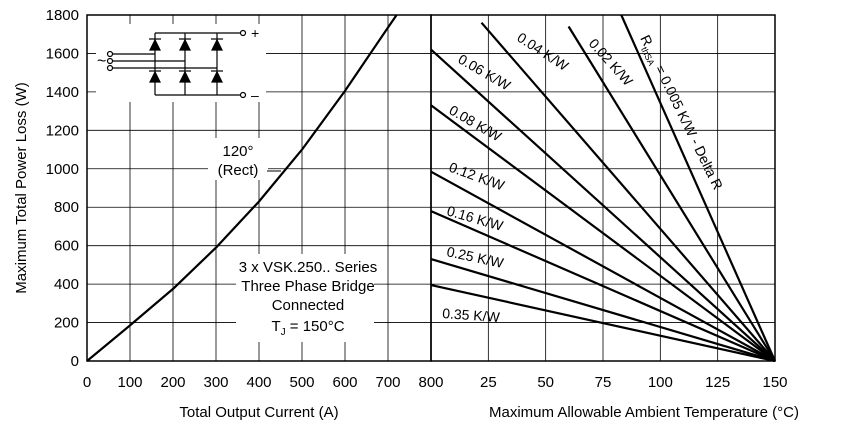 Image resolution: width=862 pixels, height=428 pixels. Describe the element at coordinates (237, 151) in the screenshot. I see `conduction-angle-label: 120°` at that location.